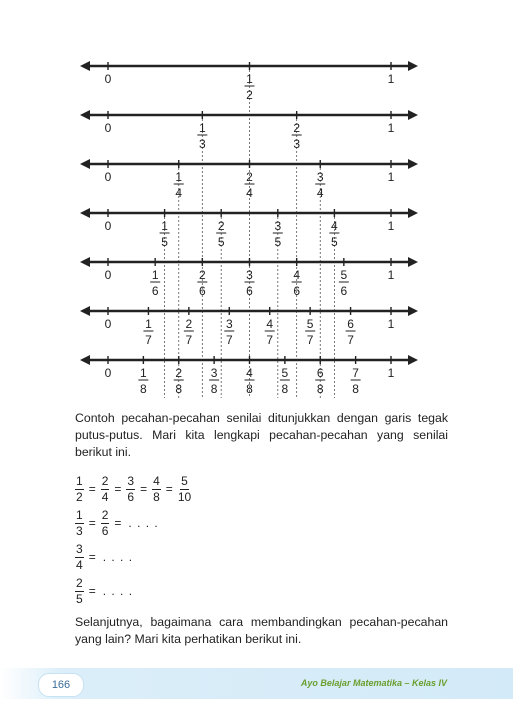  Describe the element at coordinates (373, 683) in the screenshot. I see `book-title: Ayo Belajar Matematika – Kelas IV` at that location.